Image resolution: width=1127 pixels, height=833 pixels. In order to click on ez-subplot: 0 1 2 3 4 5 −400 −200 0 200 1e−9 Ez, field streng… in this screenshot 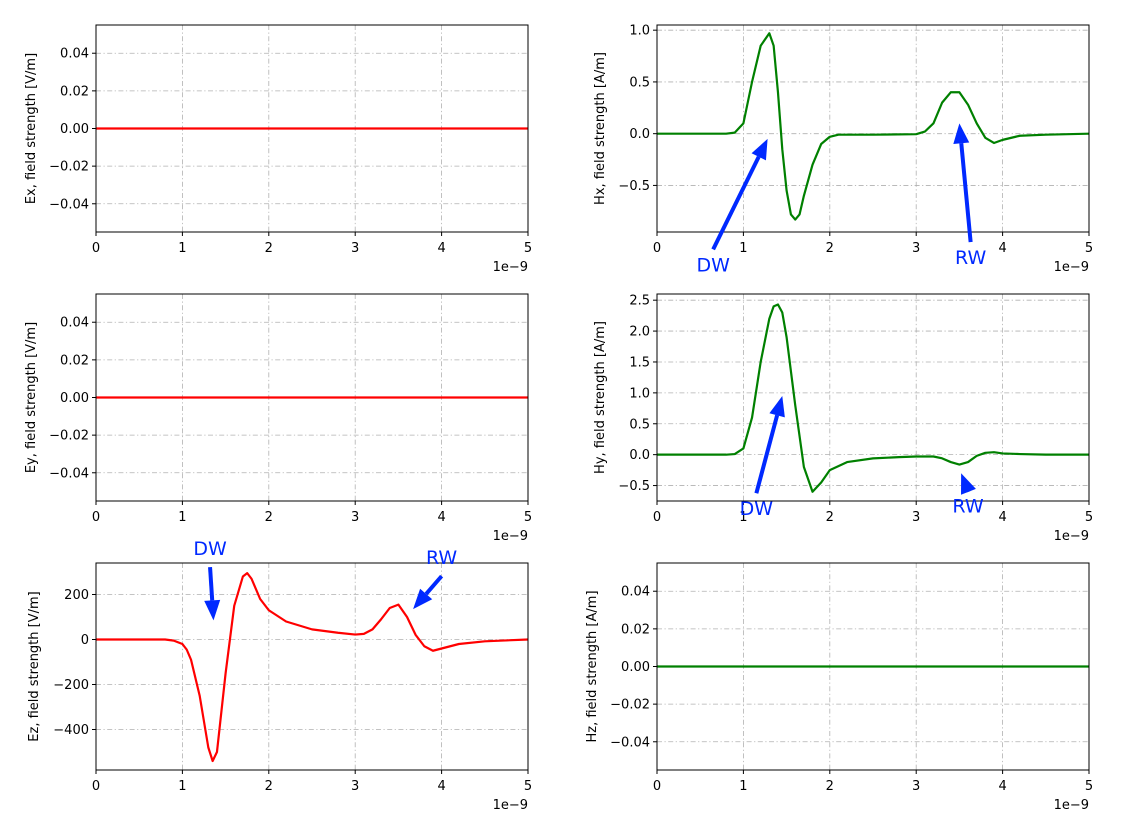, I will do `click(279, 675)`.